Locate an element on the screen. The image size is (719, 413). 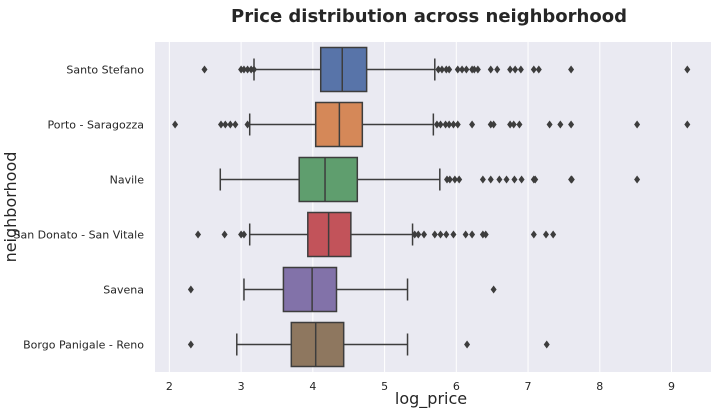
y-category-label: Borgo Panigale - Reno is located at coordinates (83, 345).